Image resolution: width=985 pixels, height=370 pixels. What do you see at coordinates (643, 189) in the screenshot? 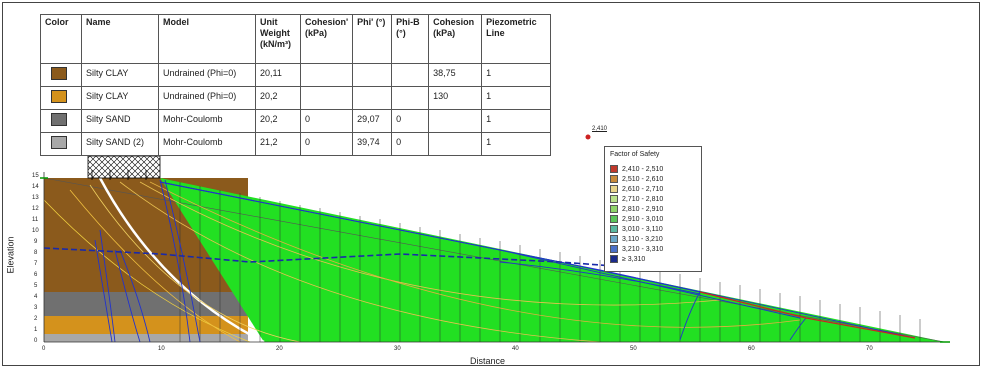
I see `legend-label: 2,610 - 2,710` at bounding box center [643, 189].